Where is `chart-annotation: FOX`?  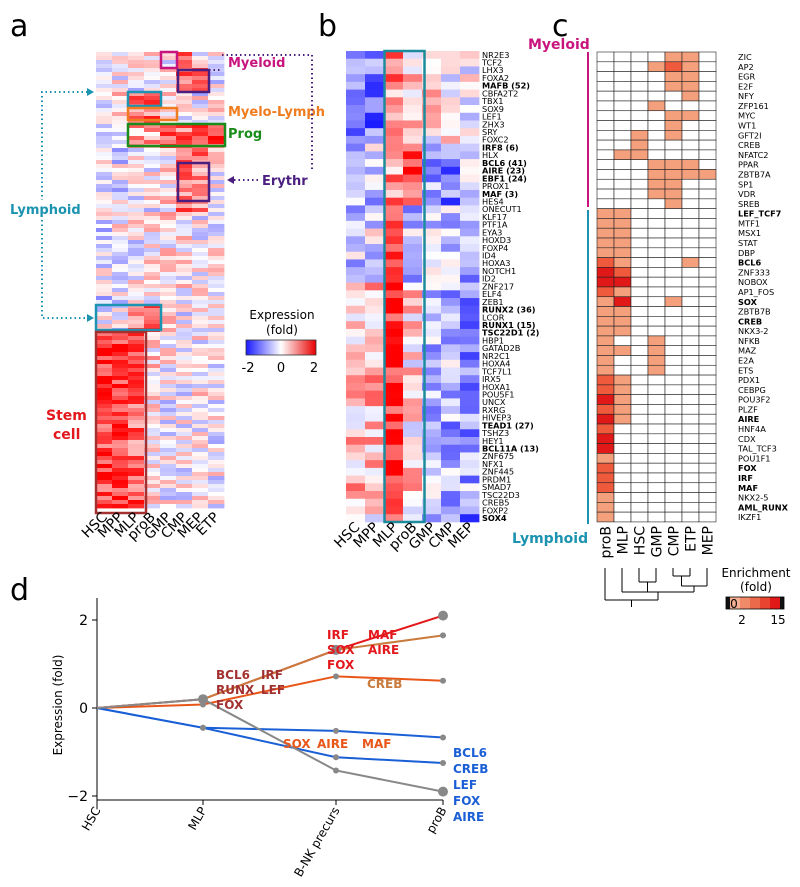
chart-annotation: FOX is located at coordinates (230, 705).